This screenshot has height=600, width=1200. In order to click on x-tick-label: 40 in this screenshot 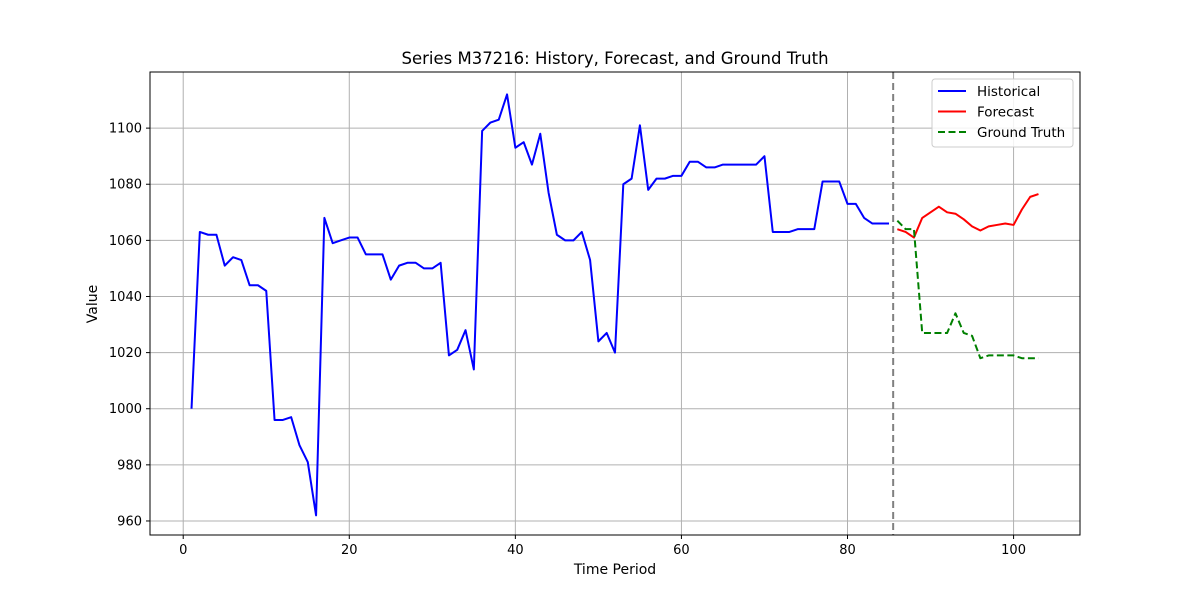, I will do `click(515, 550)`.